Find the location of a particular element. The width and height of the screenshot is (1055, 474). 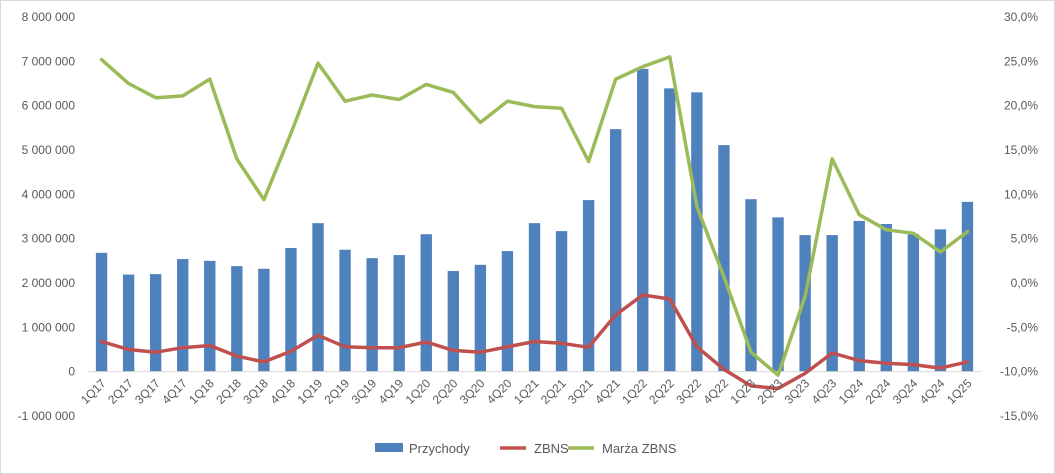

left-axis-tick-label: 1 000 000 is located at coordinates (49, 327).